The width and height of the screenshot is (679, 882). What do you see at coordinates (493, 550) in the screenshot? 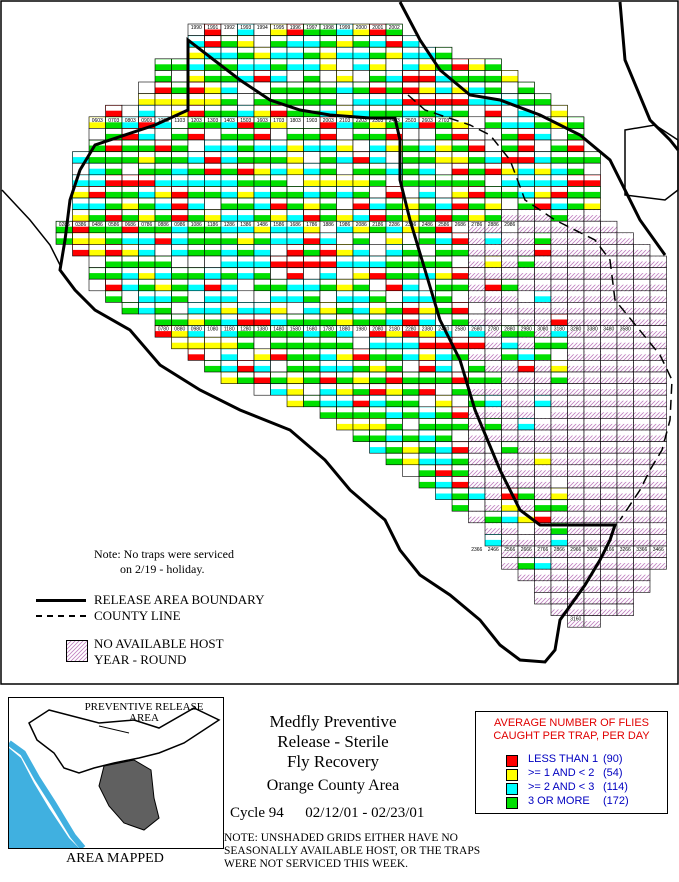
I see `grid-cell-label: 2466` at bounding box center [493, 550].